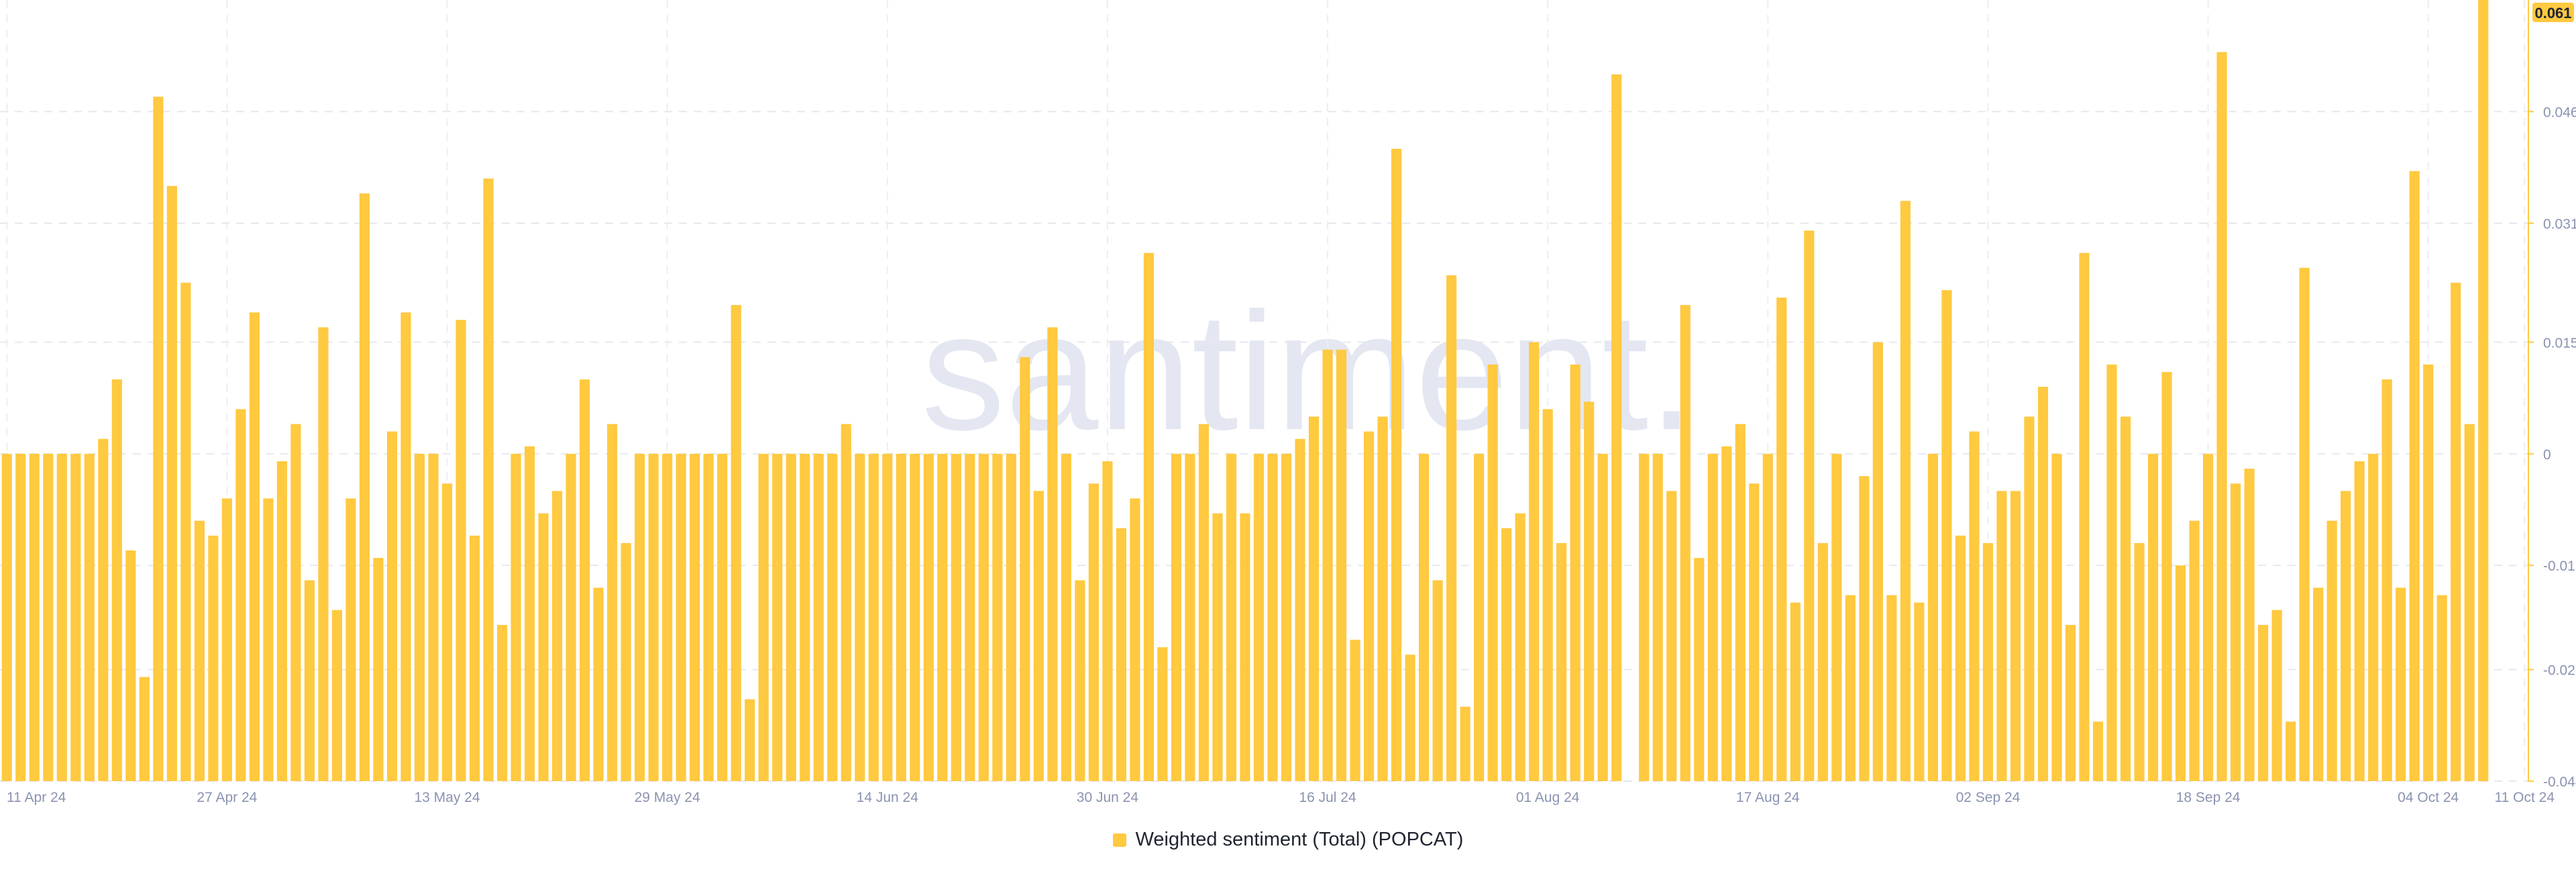 This screenshot has width=2576, height=875. Describe the element at coordinates (2559, 782) in the screenshot. I see `y-tick-label: -0.044` at that location.